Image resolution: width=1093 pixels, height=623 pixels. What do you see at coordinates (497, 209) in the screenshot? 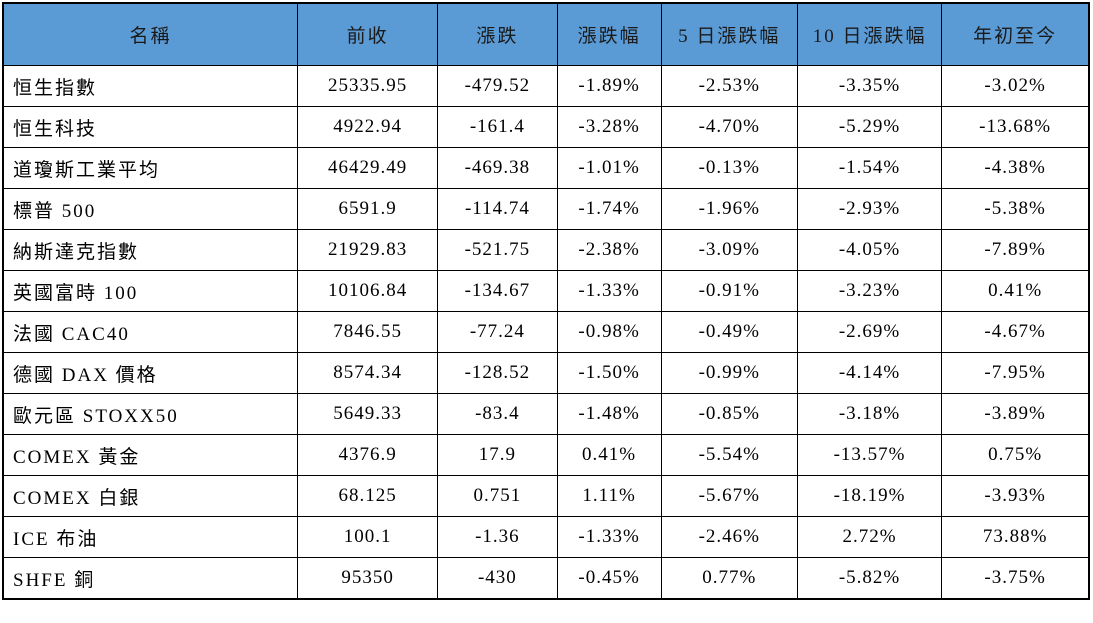
I see `cell-change: -114.74` at bounding box center [497, 209].